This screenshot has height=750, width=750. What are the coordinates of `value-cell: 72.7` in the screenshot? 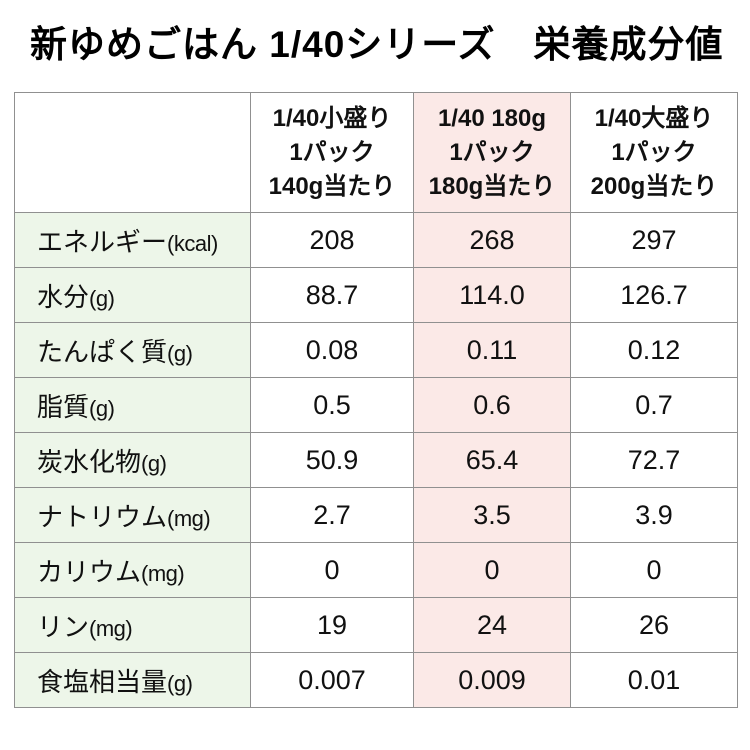 It's located at (654, 460).